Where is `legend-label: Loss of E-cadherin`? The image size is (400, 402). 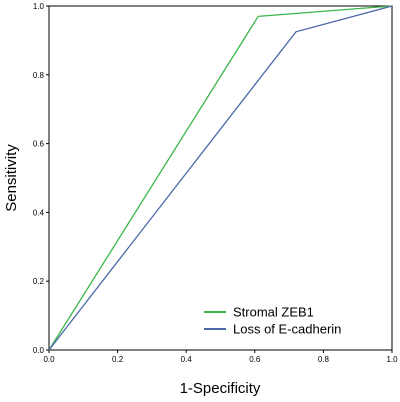 legend-label: Loss of E-cadherin is located at coordinates (287, 329).